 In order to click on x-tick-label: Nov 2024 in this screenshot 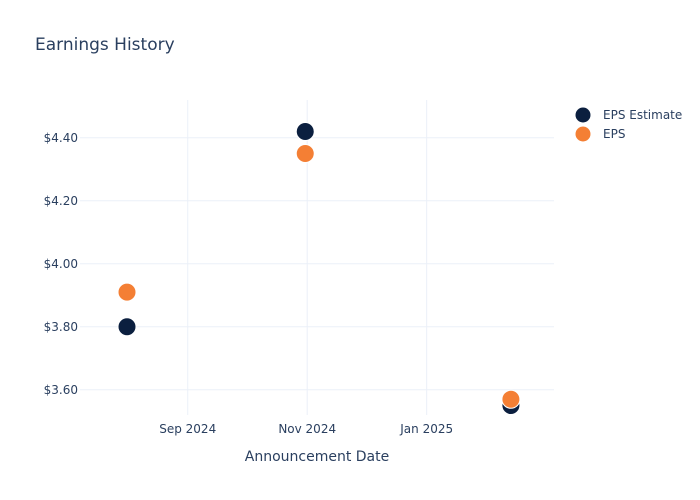, I will do `click(307, 429)`.